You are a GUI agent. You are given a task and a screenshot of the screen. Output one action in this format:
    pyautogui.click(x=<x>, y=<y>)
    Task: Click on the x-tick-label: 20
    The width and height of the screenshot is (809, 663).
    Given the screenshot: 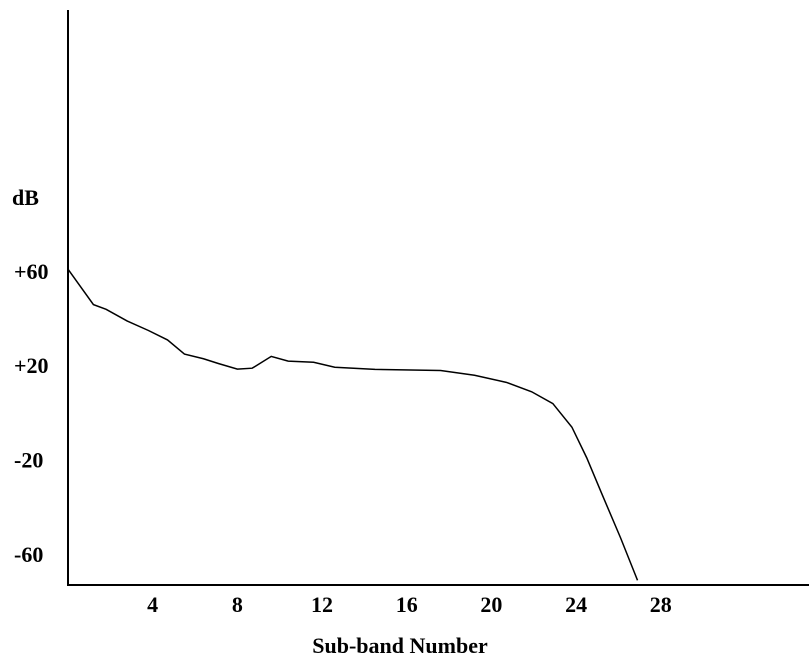 What is the action you would take?
    pyautogui.click(x=491, y=604)
    